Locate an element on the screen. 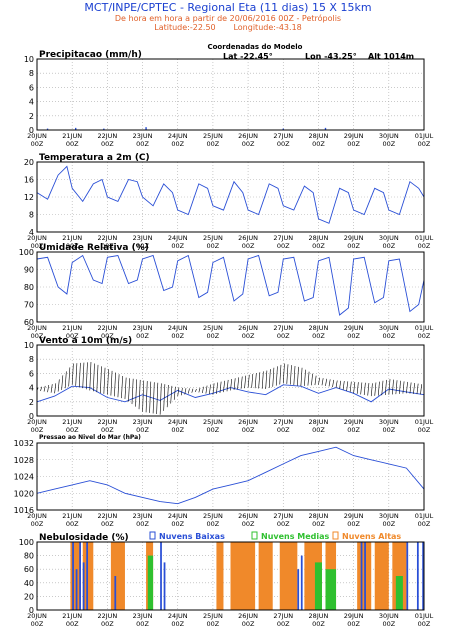 The image size is (456, 633). panel-title-cloud: Nebulosidade (%) is located at coordinates (84, 538).